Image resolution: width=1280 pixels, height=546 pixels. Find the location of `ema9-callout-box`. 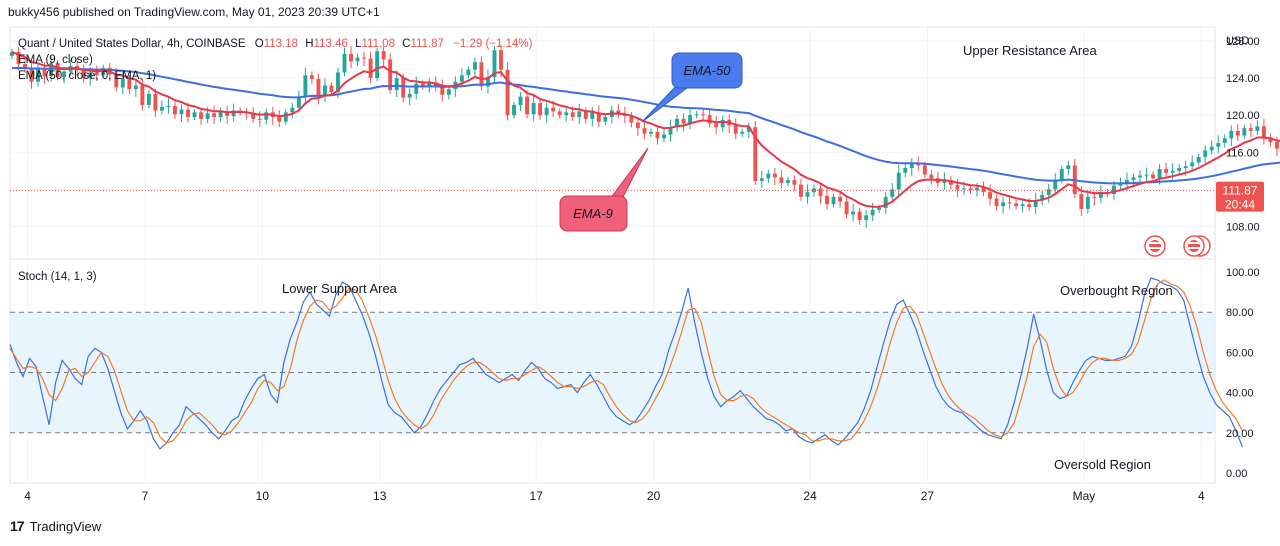

ema9-callout-box is located at coordinates (593, 213).